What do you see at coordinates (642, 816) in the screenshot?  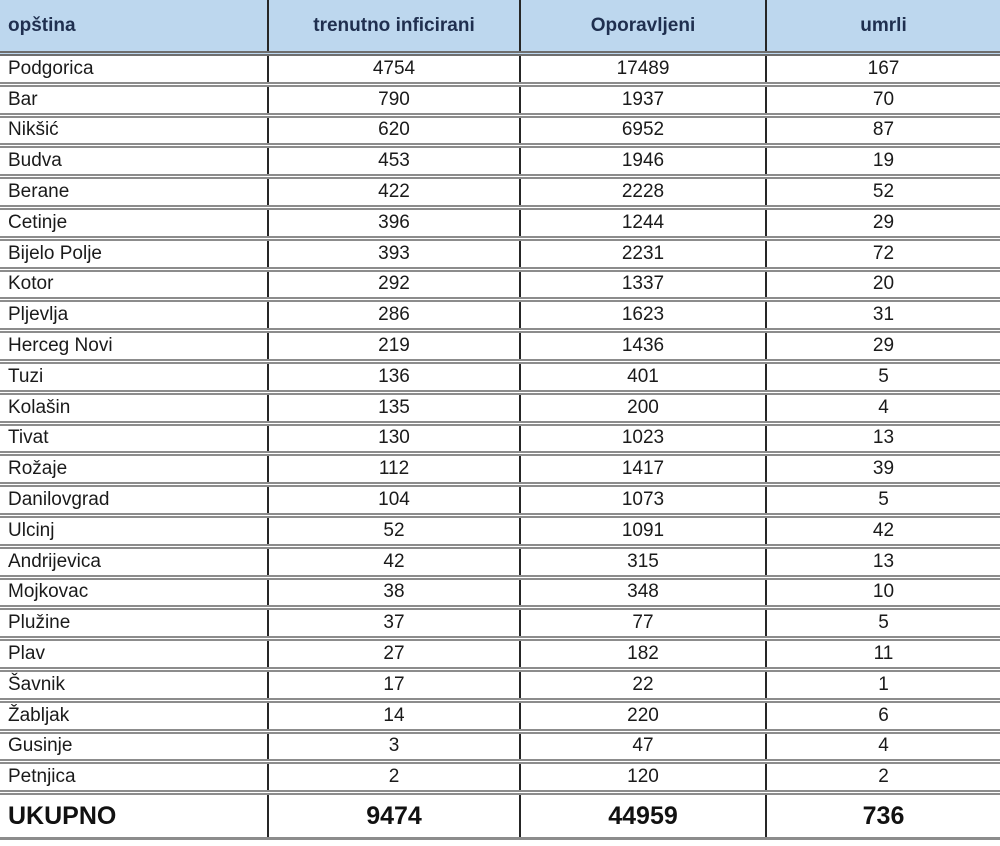 I see `total-recovered-value: 44959` at bounding box center [642, 816].